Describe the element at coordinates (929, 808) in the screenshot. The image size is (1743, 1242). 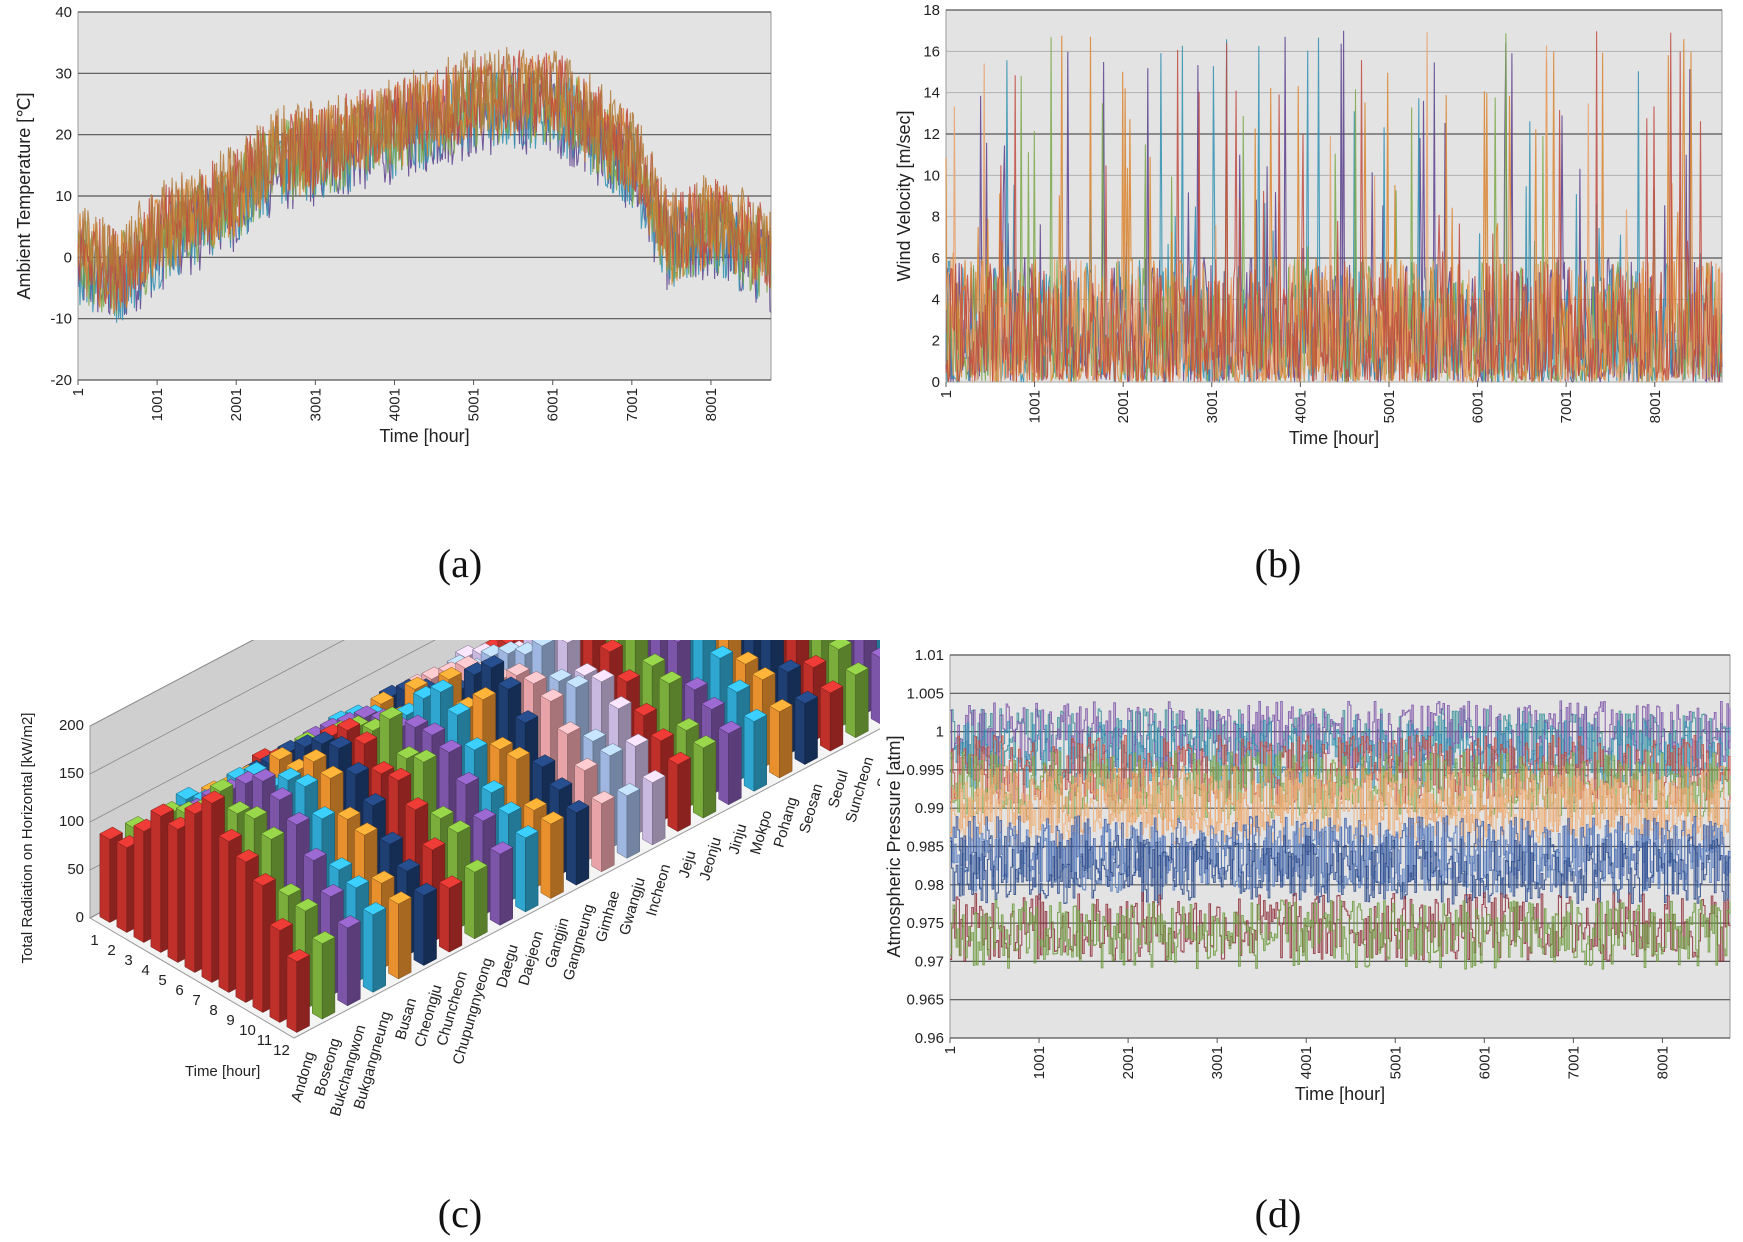
I see `y-tick-label: 0.99` at that location.